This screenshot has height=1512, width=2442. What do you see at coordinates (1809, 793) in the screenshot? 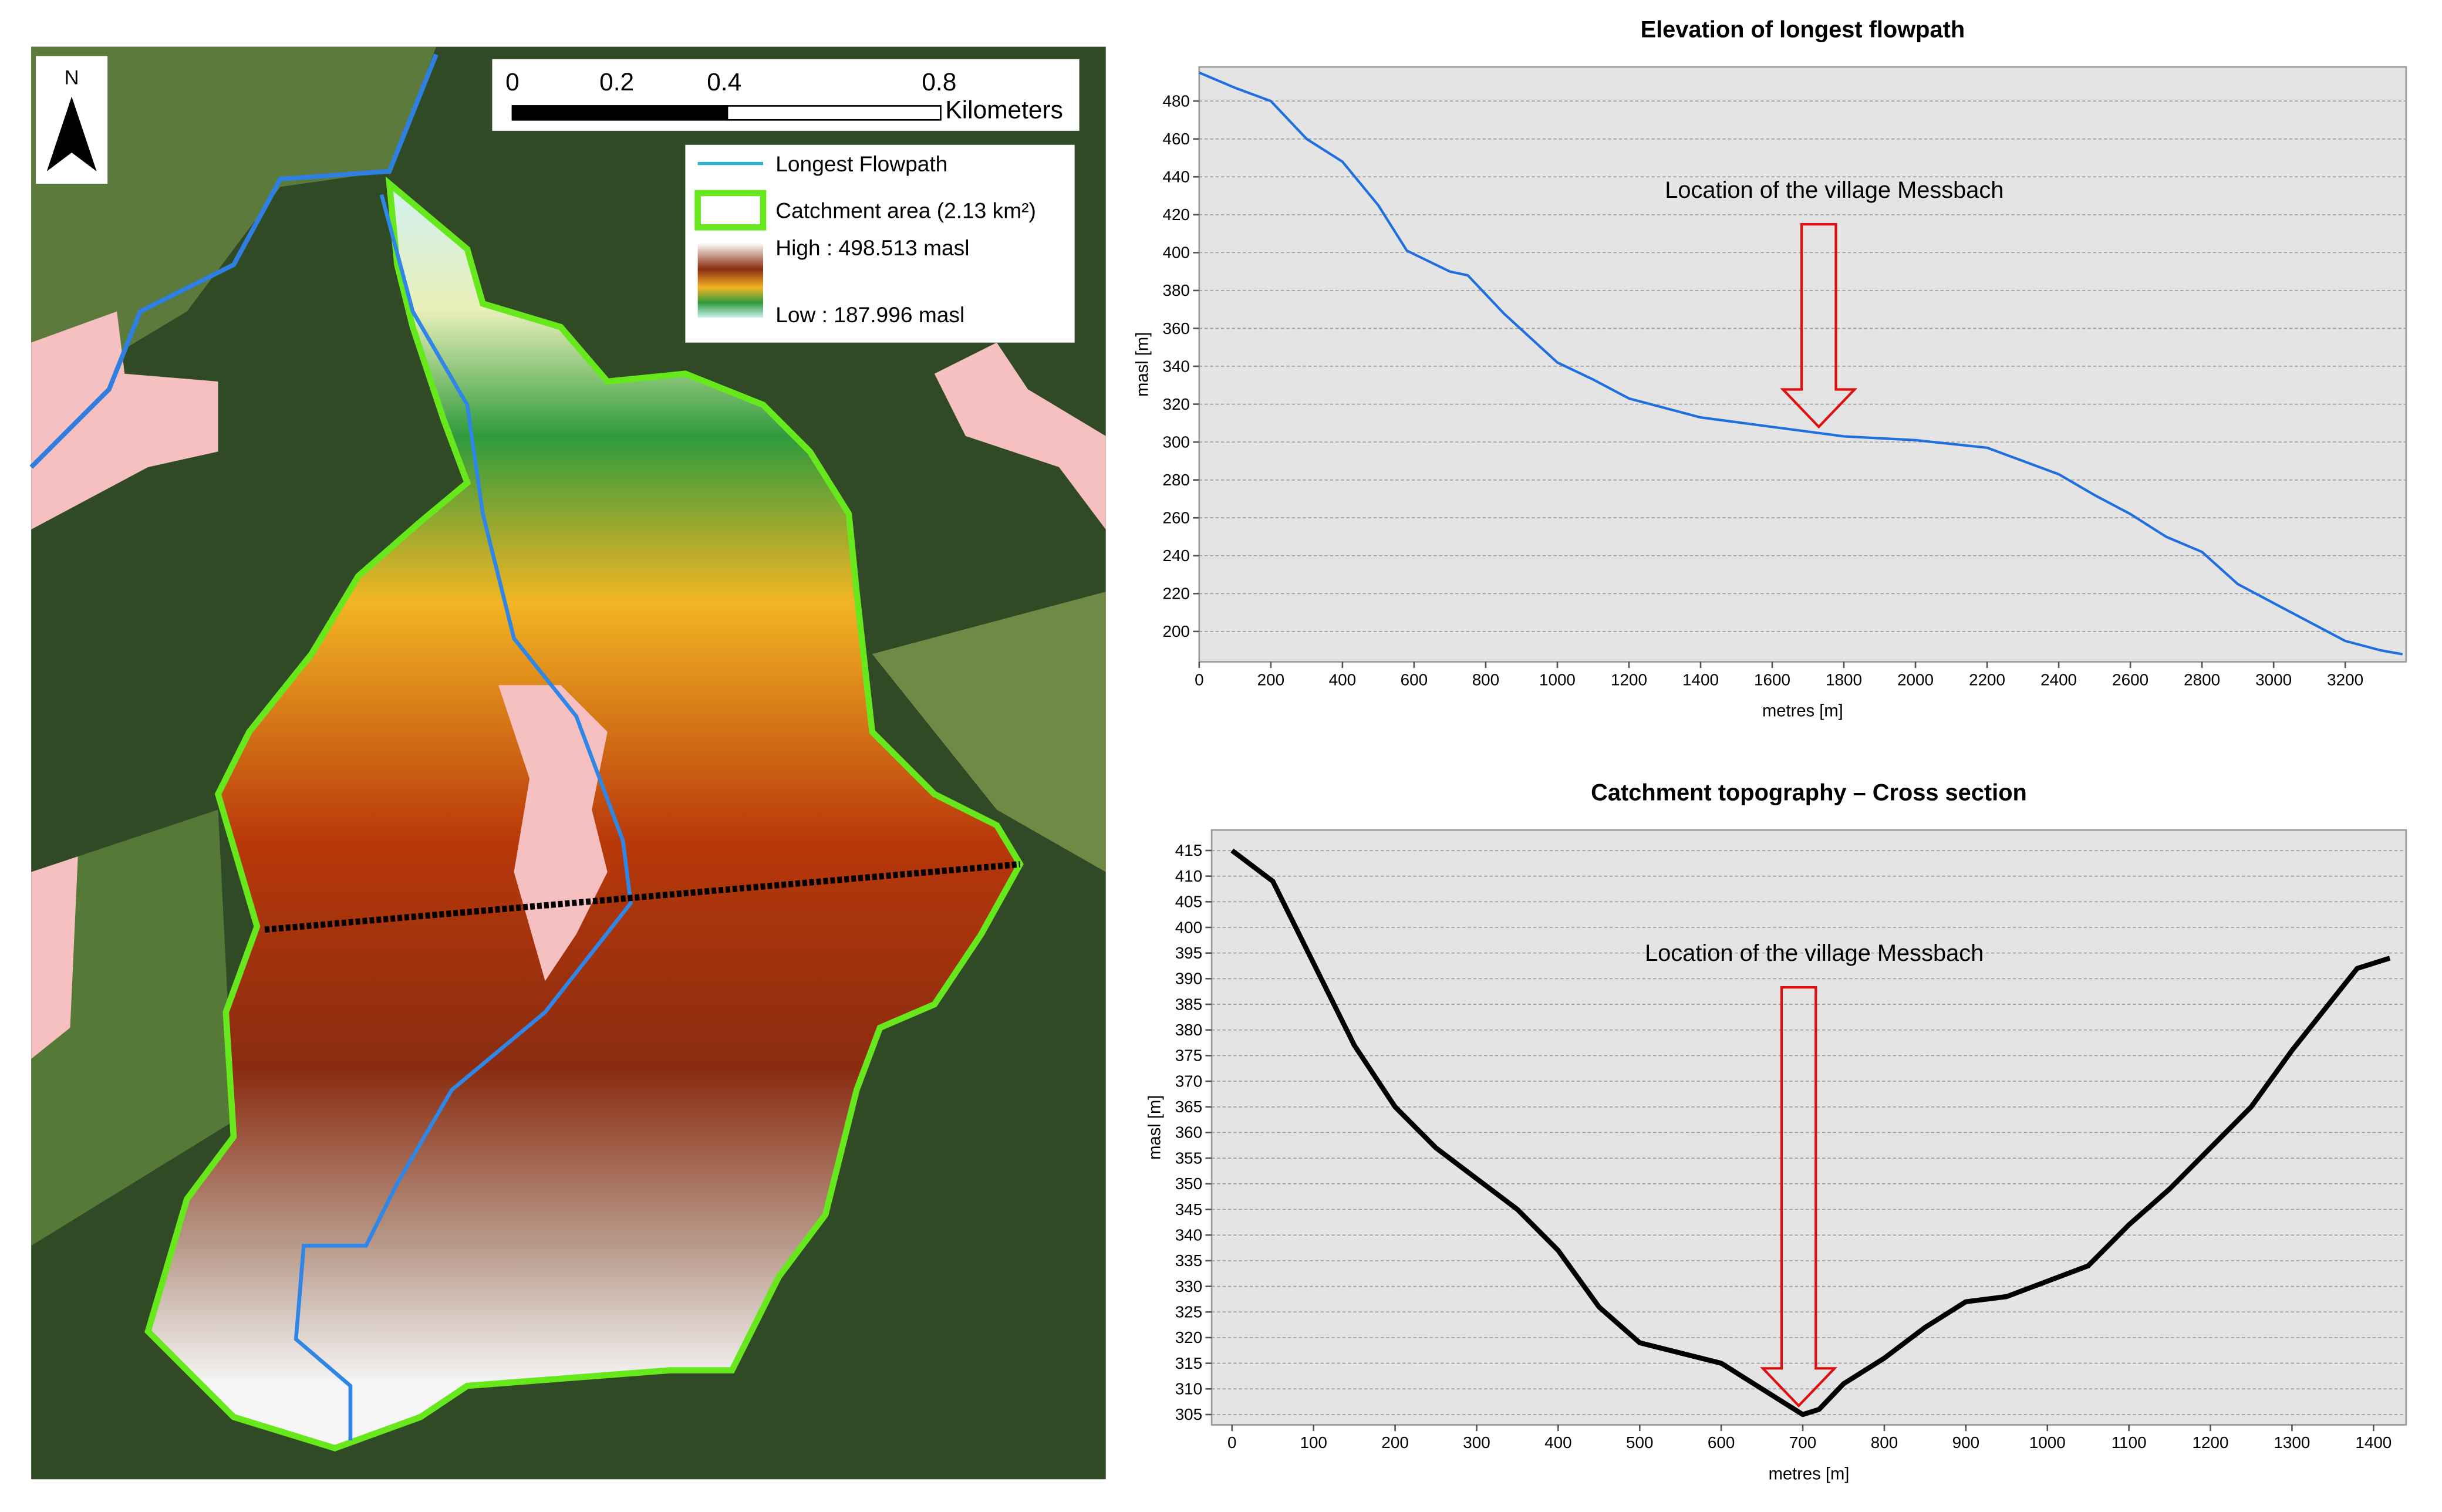
I see `chart-title: Catchment topography – Cross section` at bounding box center [1809, 793].